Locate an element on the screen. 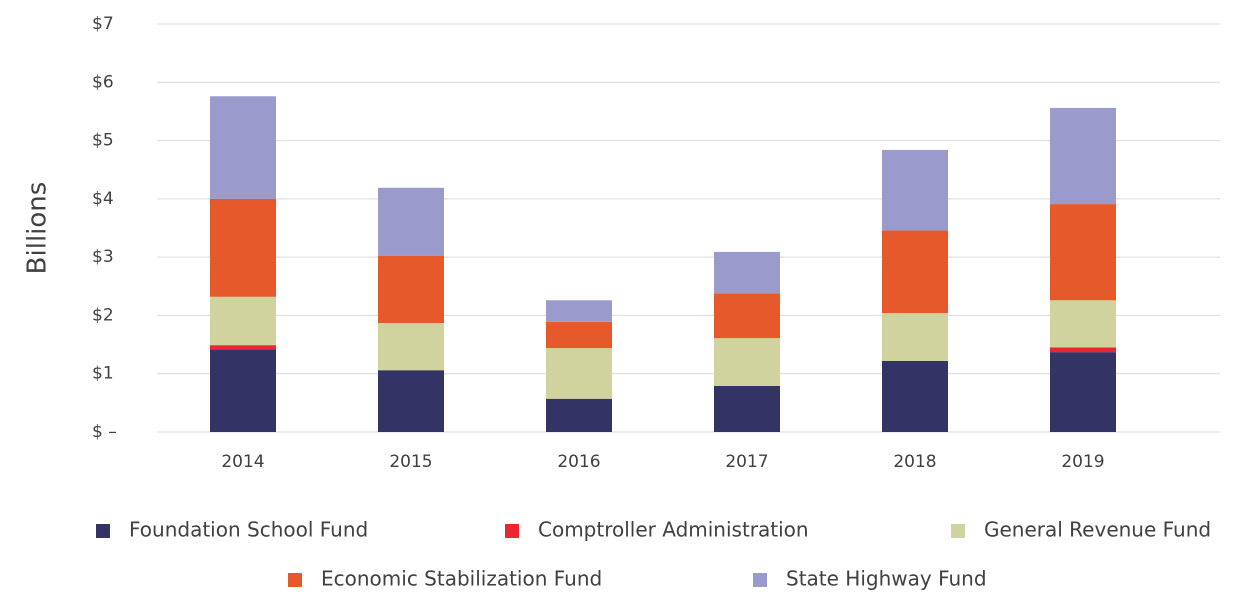 This screenshot has width=1235, height=601. y-tick-label: $7 is located at coordinates (103, 24).